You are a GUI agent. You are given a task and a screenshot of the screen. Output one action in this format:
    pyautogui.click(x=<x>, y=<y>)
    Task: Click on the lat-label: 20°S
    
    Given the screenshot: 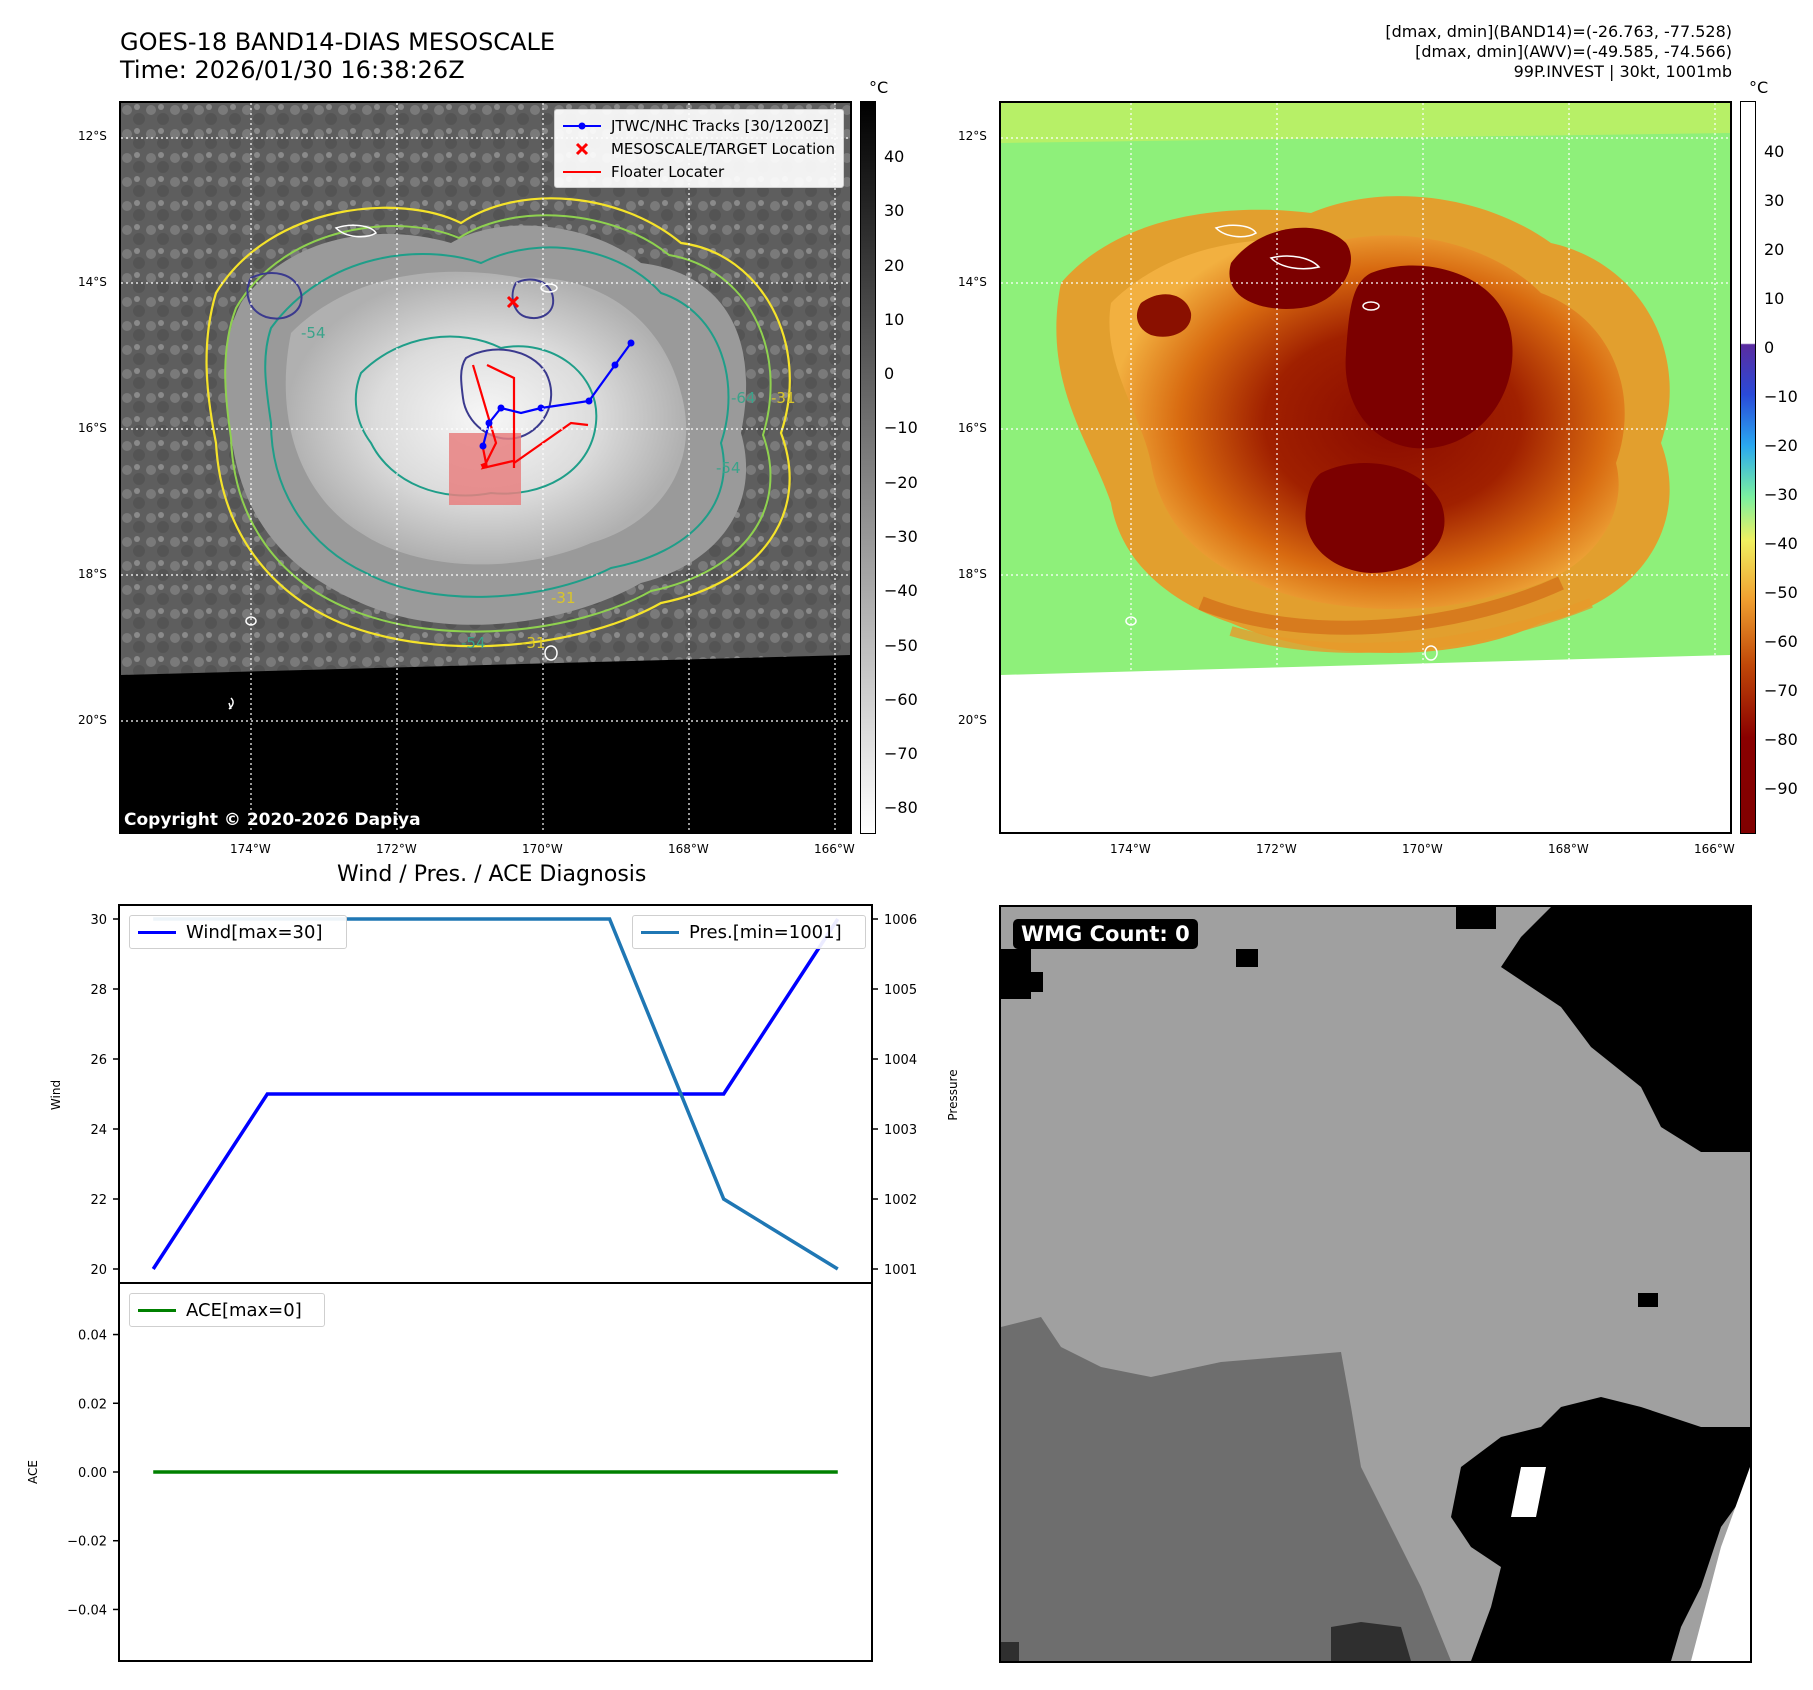 What is the action you would take?
    pyautogui.click(x=92, y=720)
    